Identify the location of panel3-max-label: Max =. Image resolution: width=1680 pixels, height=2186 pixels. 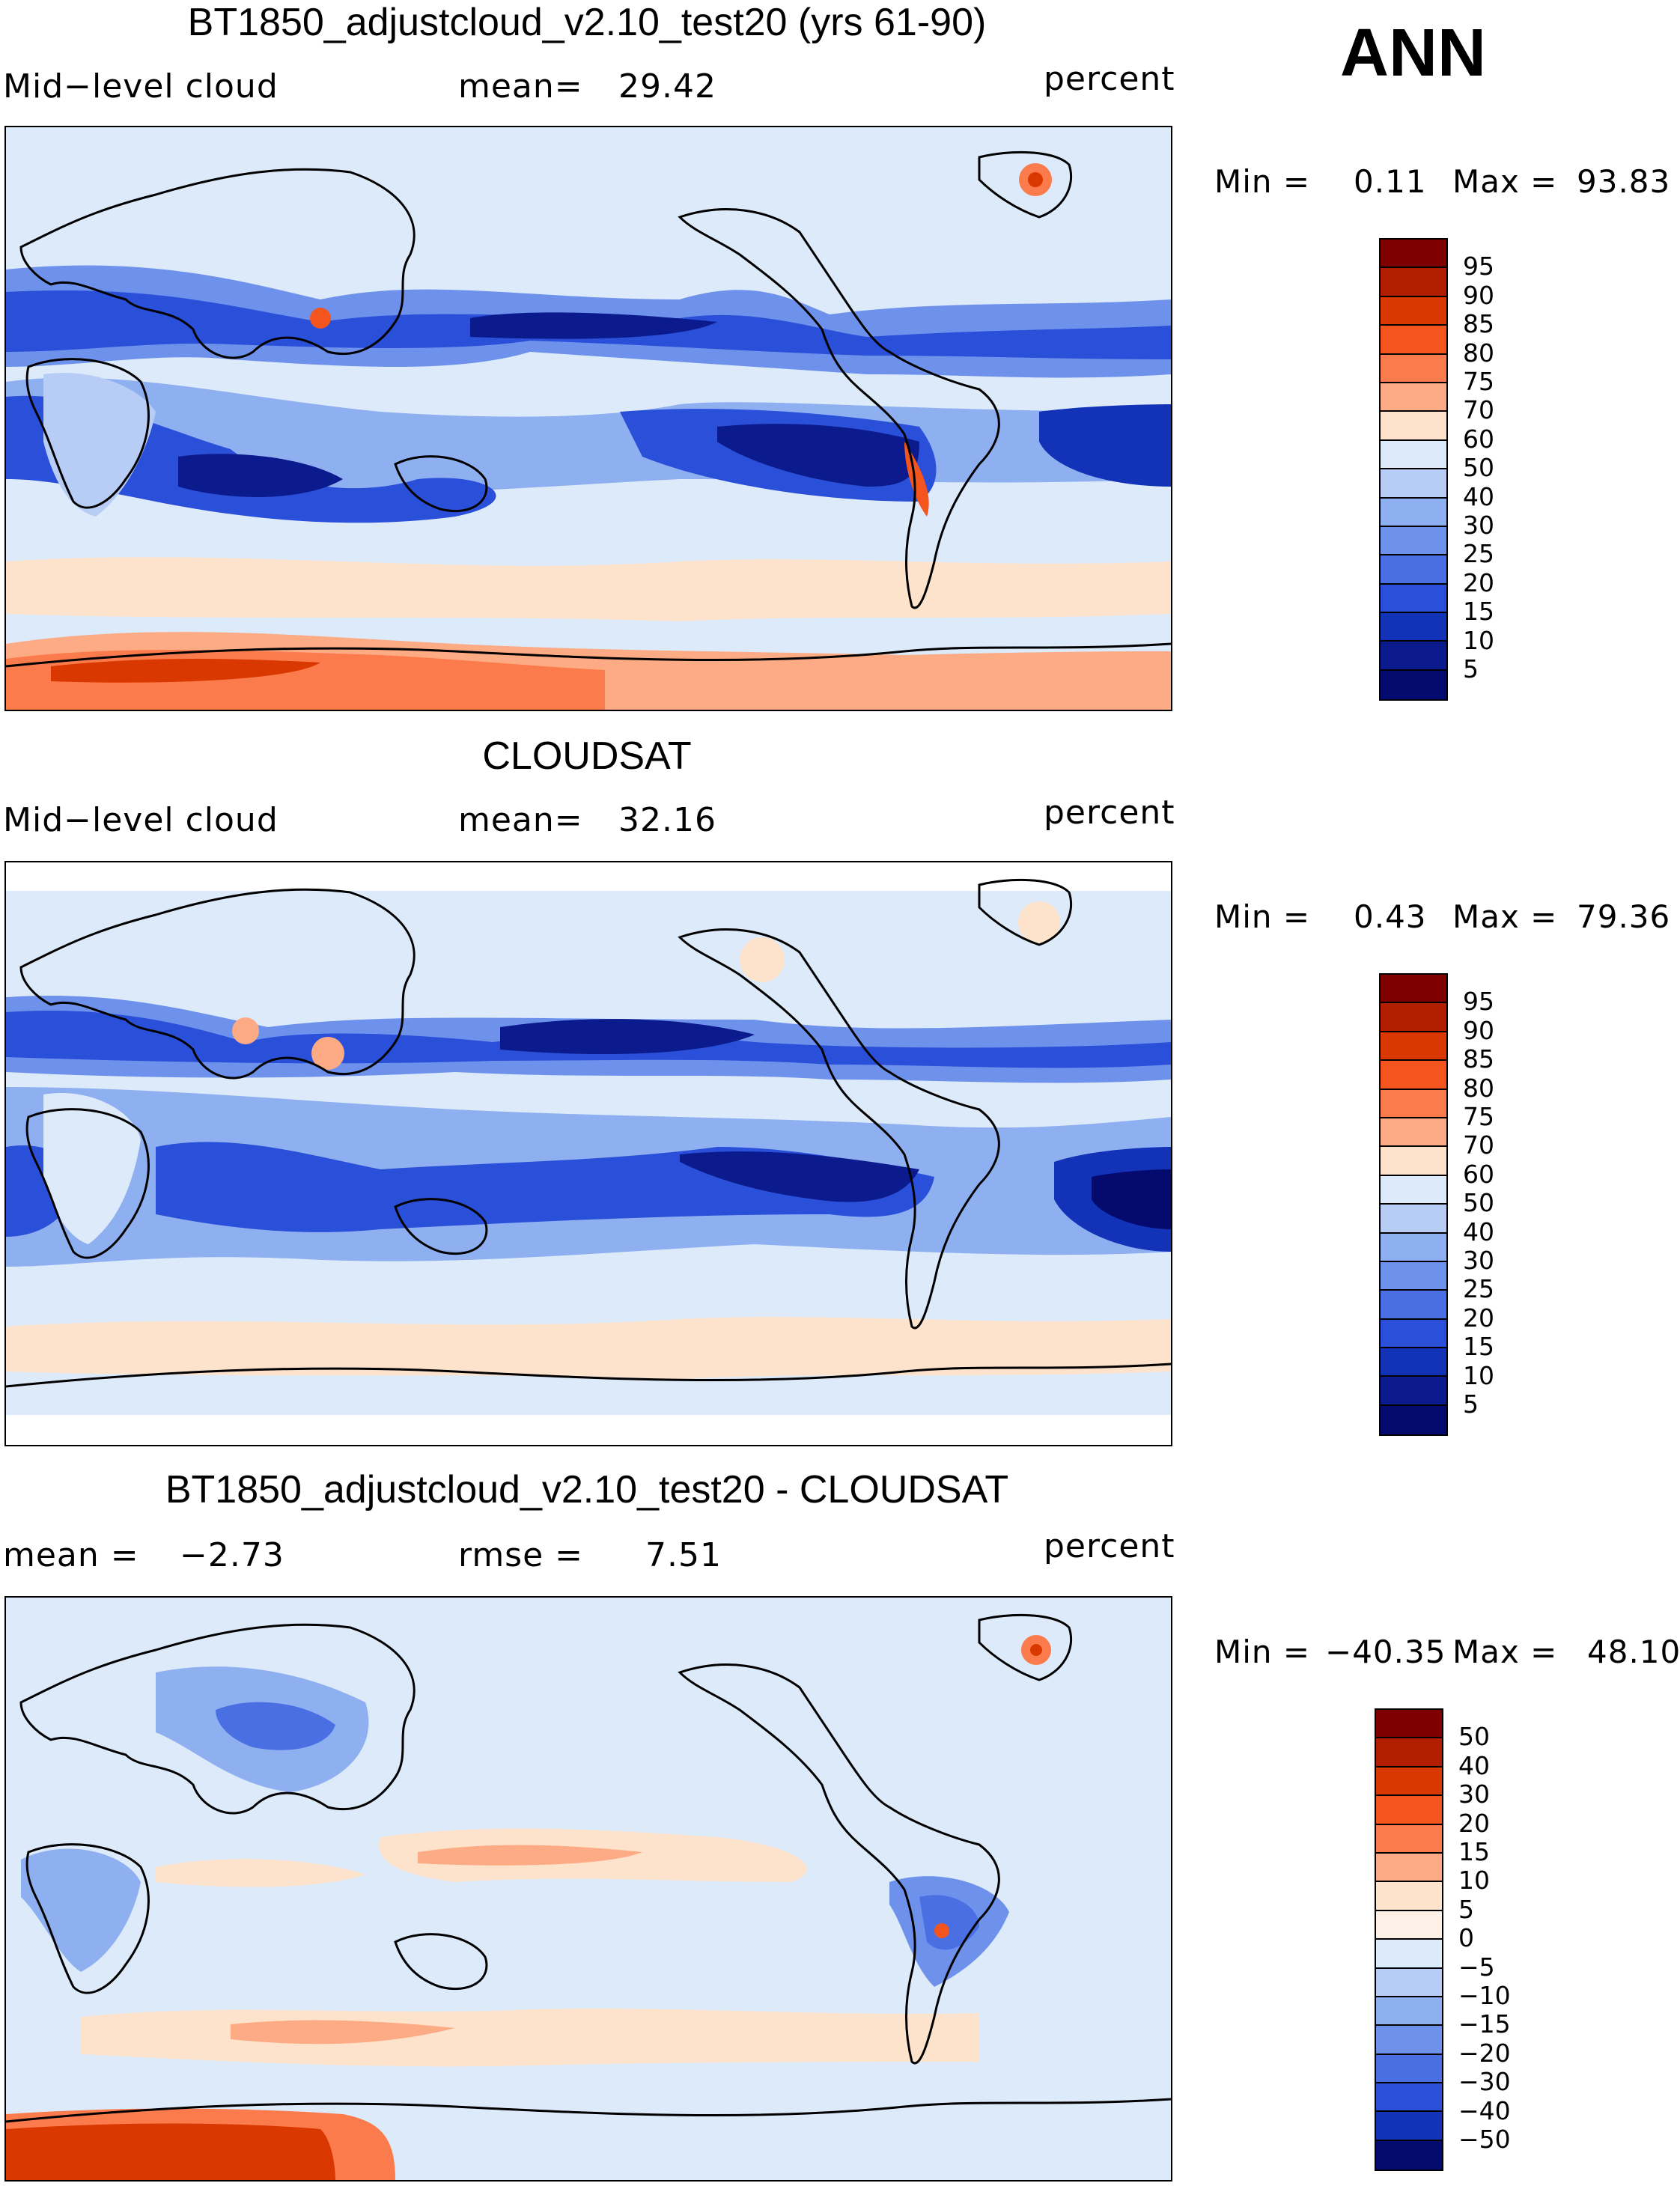
(1505, 1652).